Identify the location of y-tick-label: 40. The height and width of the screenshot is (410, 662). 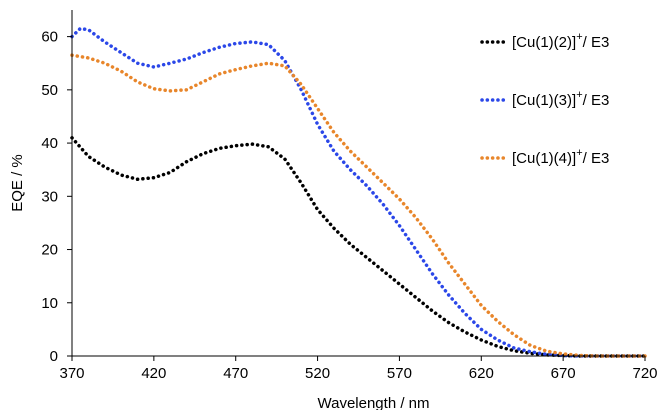
(49, 143).